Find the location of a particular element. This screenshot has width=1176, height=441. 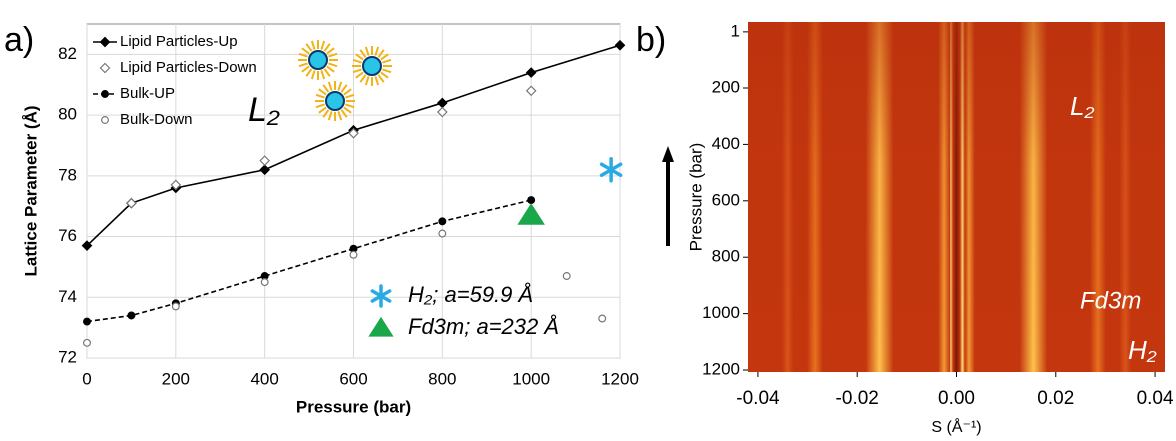

legend-label: Bulk-UP is located at coordinates (147, 93).